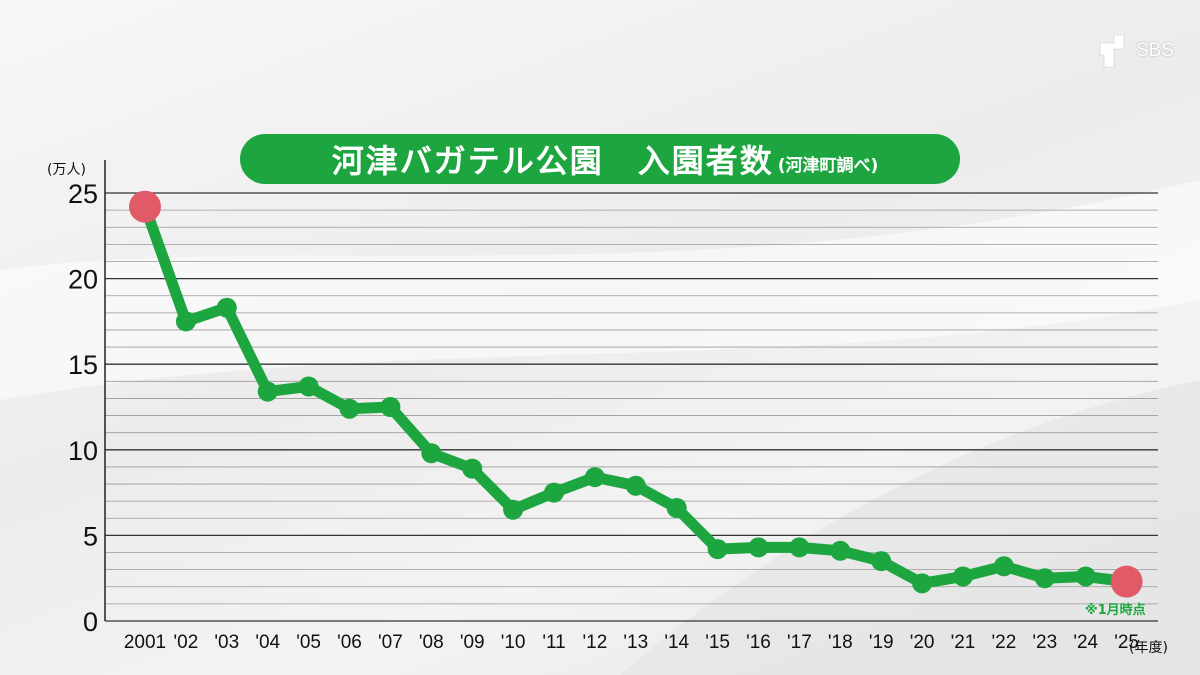 Image resolution: width=1200 pixels, height=675 pixels. I want to click on chart-title-sub: (河津町調べ), so click(828, 165).